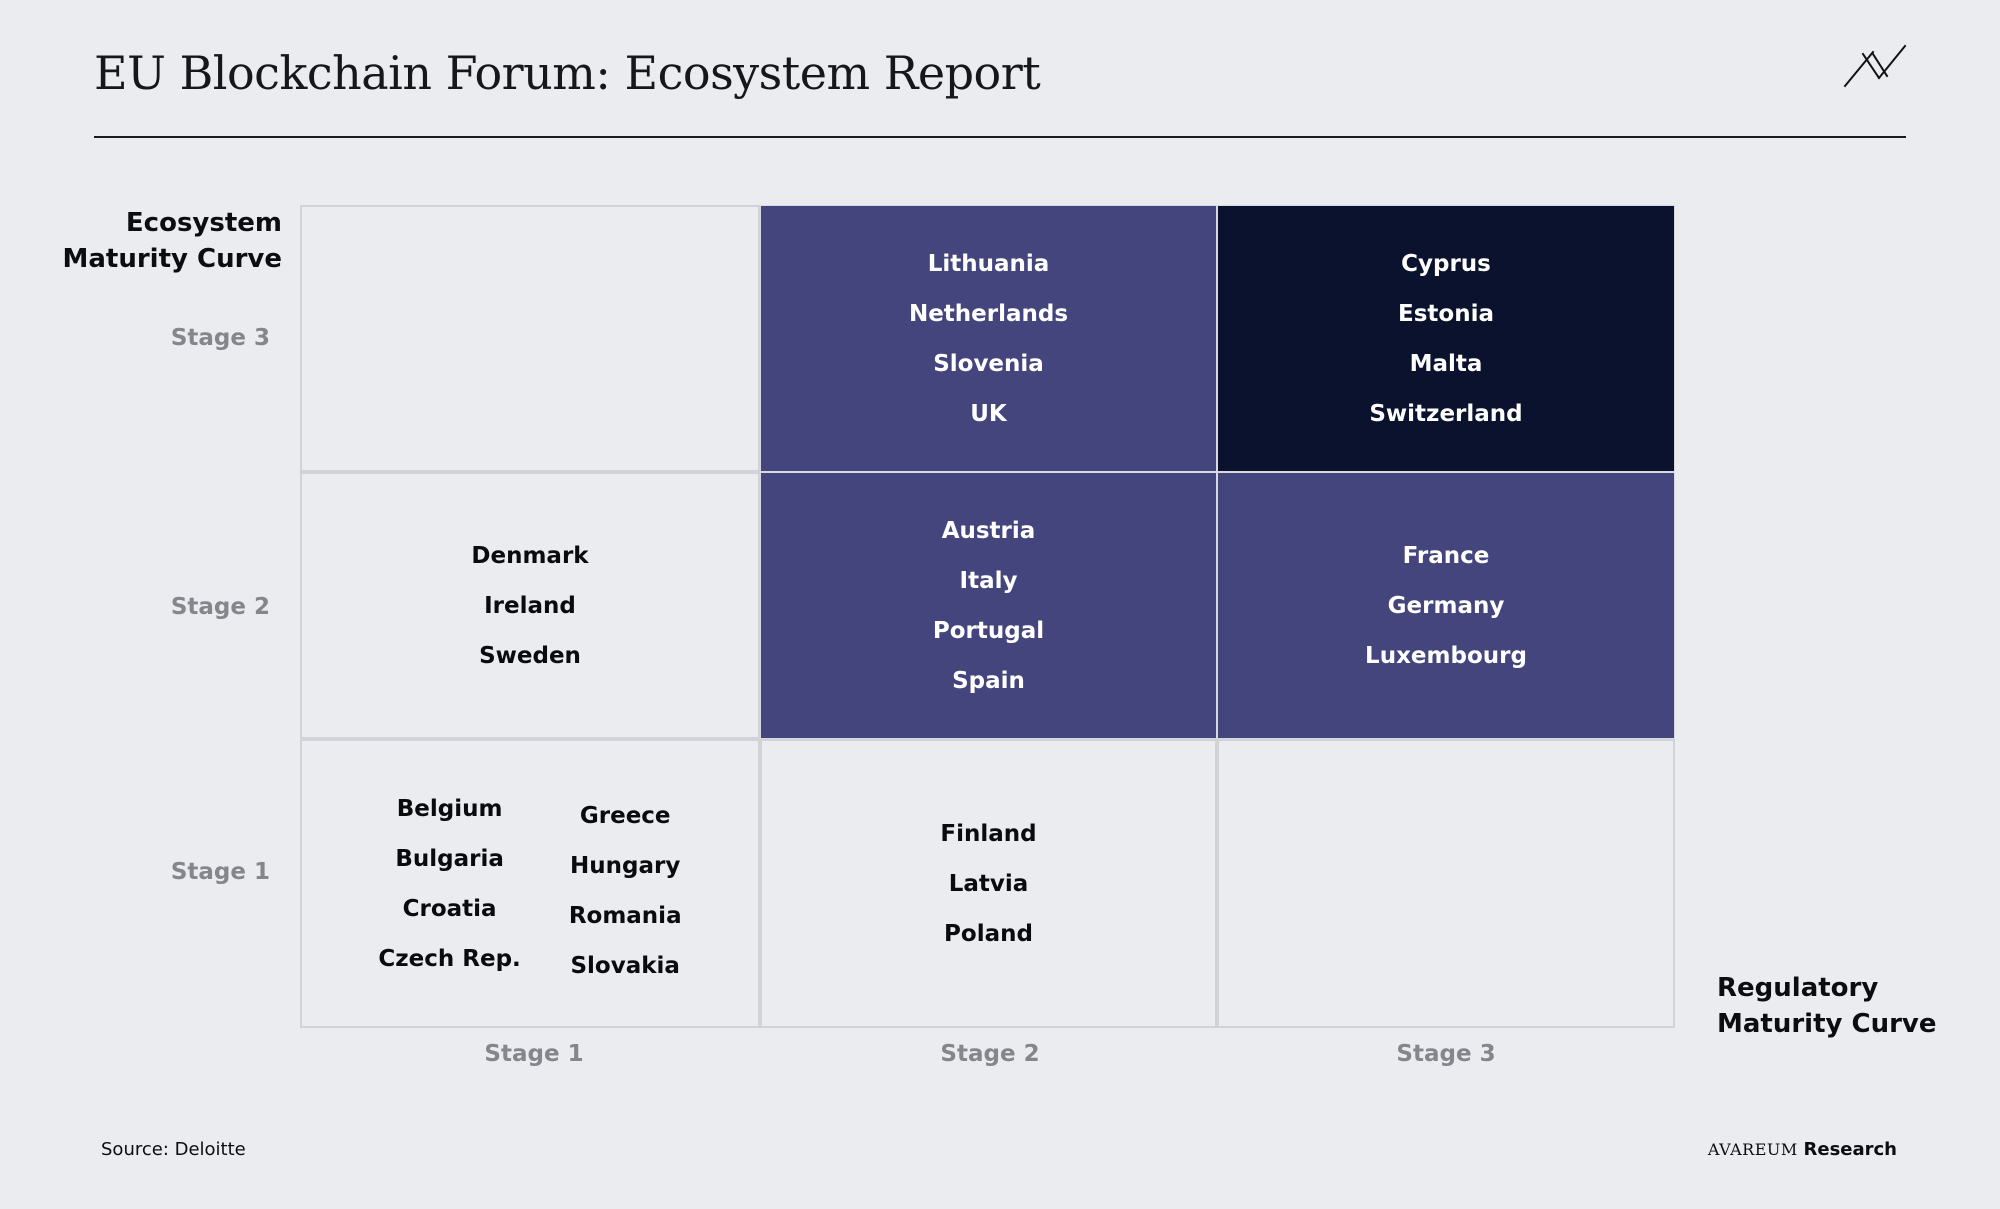 This screenshot has width=2000, height=1209. What do you see at coordinates (1798, 988) in the screenshot?
I see `x-axis-title-line-1: Regulatory` at bounding box center [1798, 988].